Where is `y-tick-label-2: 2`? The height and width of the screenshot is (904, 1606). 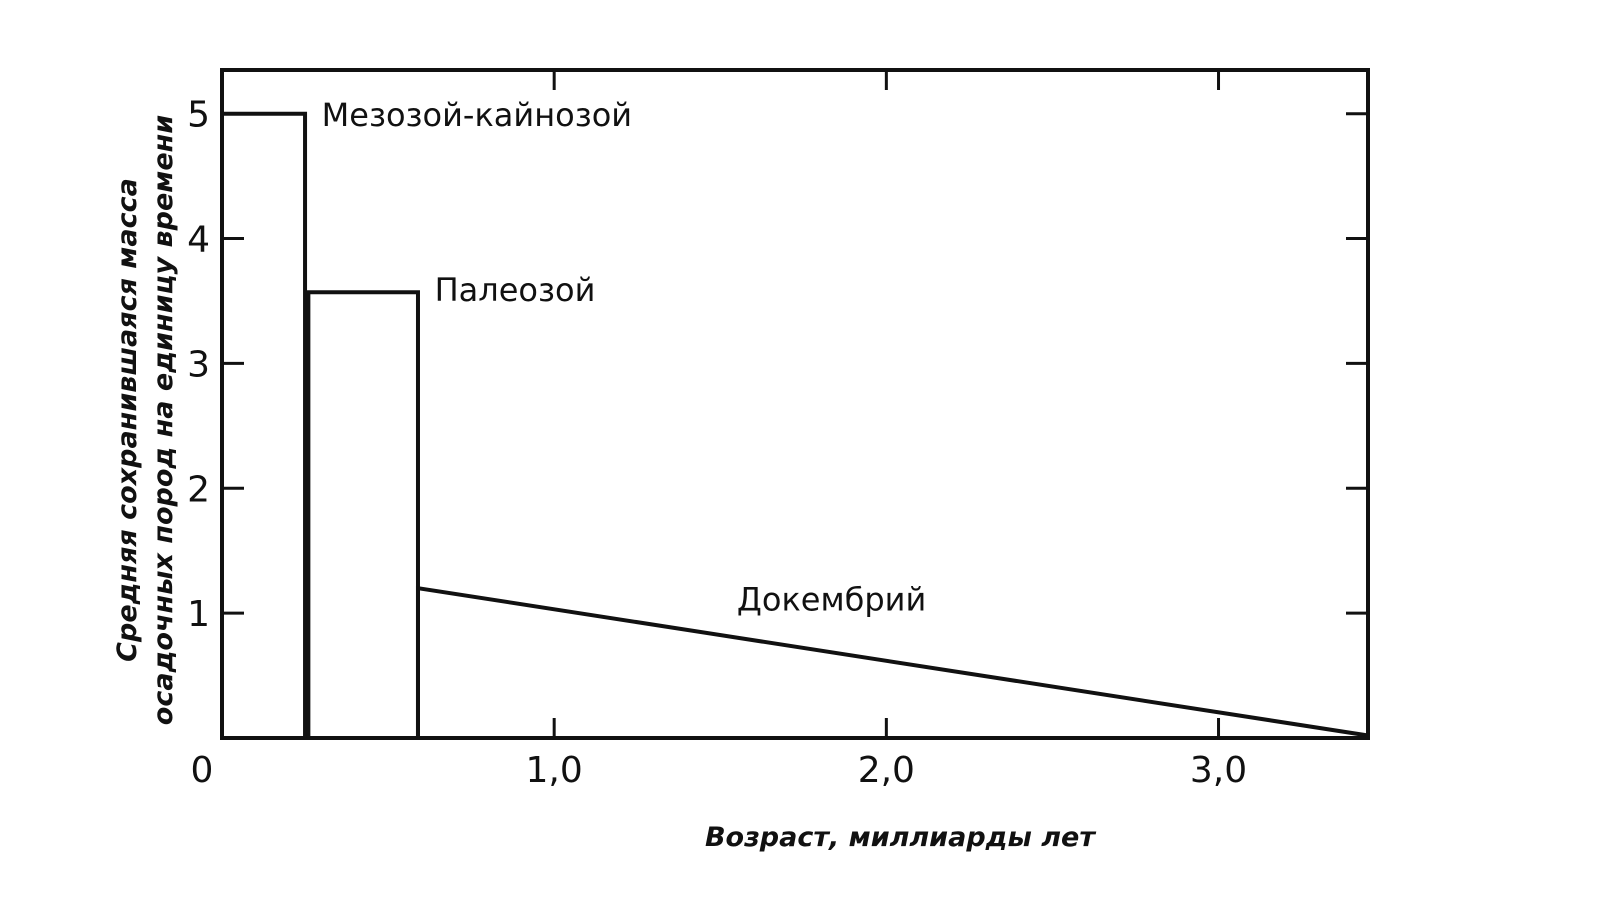
y-tick-label-2: 2 is located at coordinates (198, 489).